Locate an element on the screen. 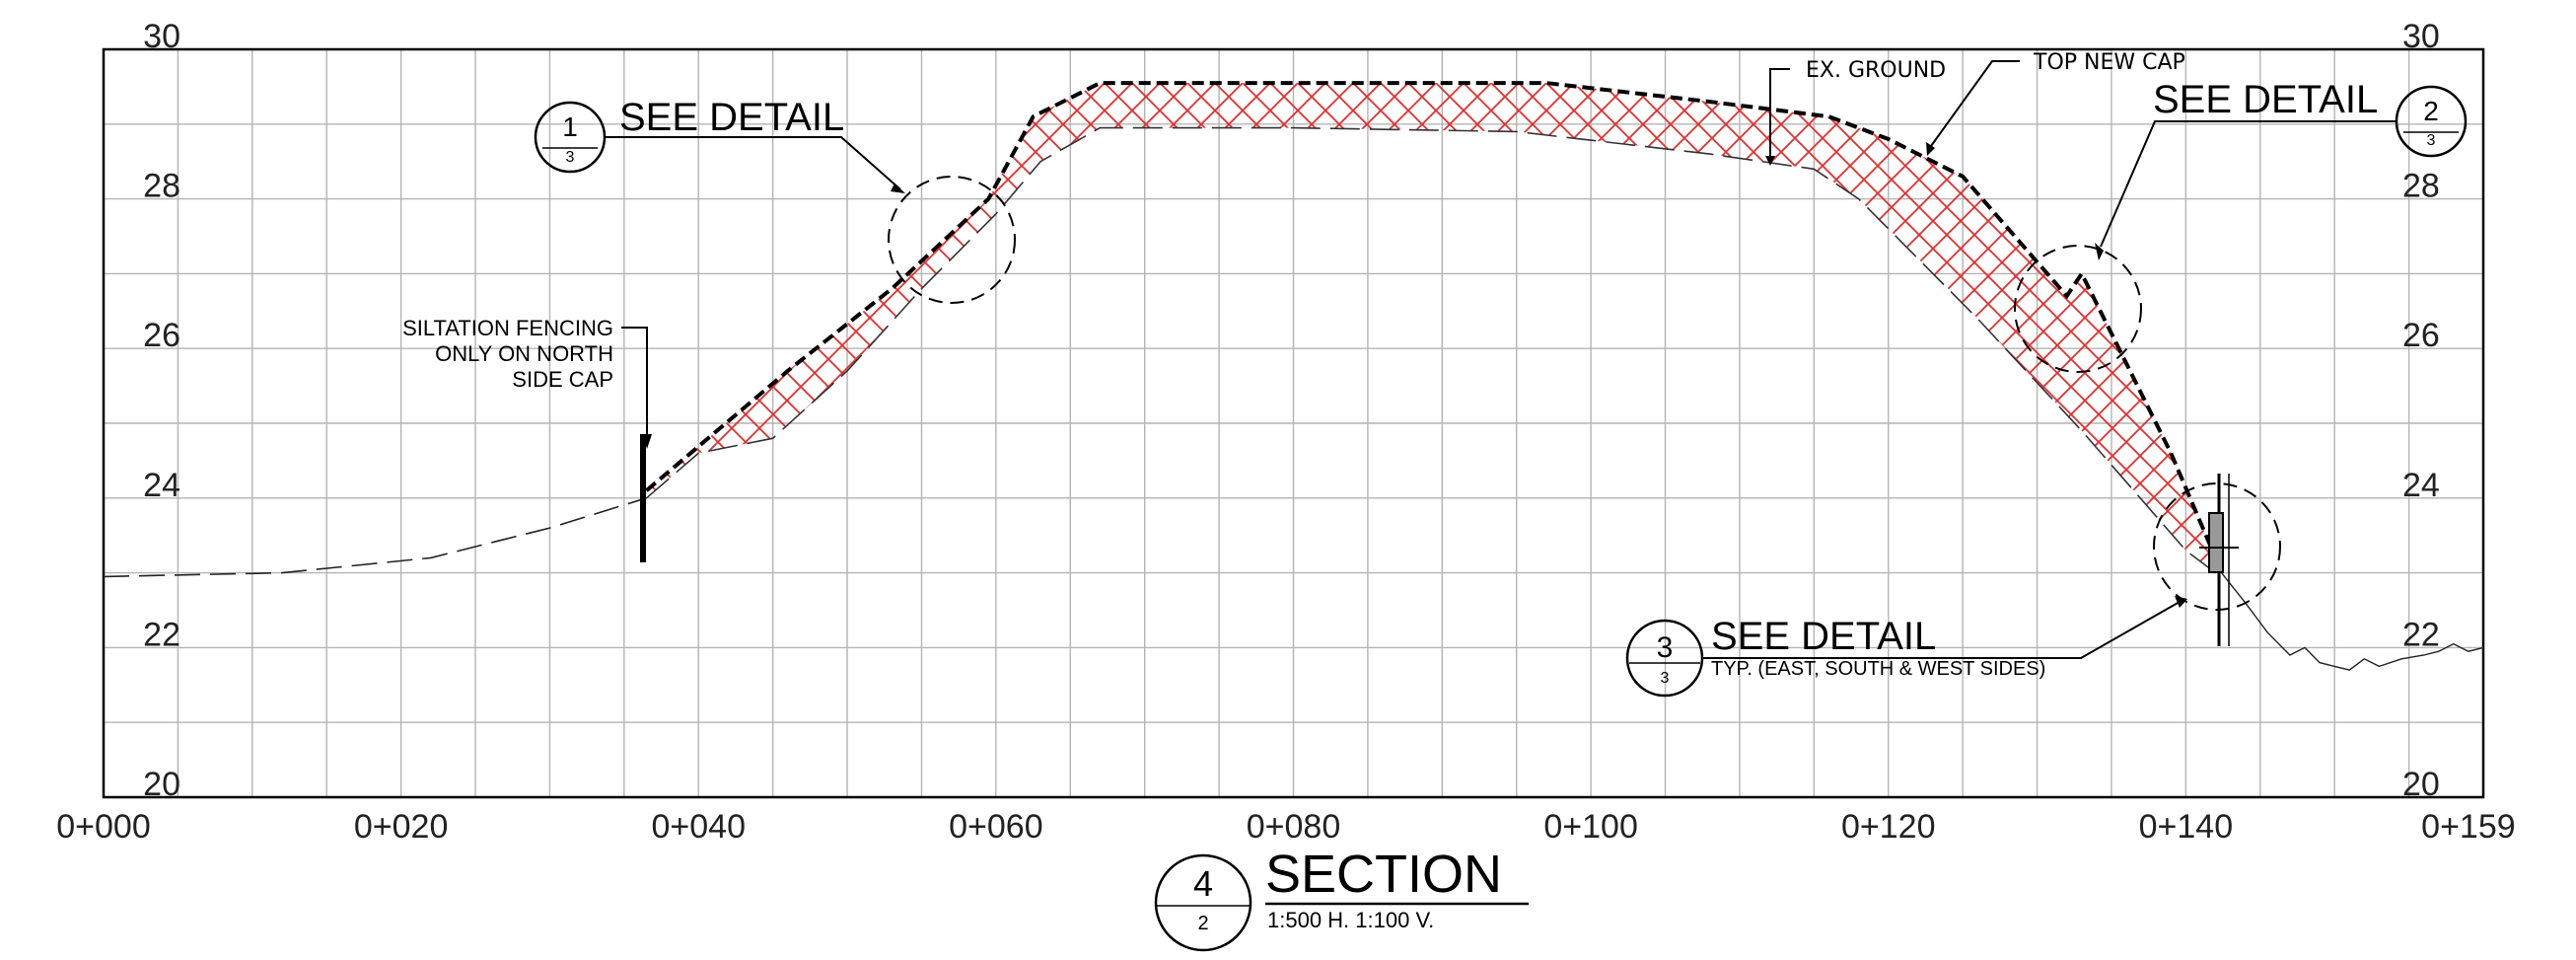  svg-text: EX. GROUND is located at coordinates (1876, 70).